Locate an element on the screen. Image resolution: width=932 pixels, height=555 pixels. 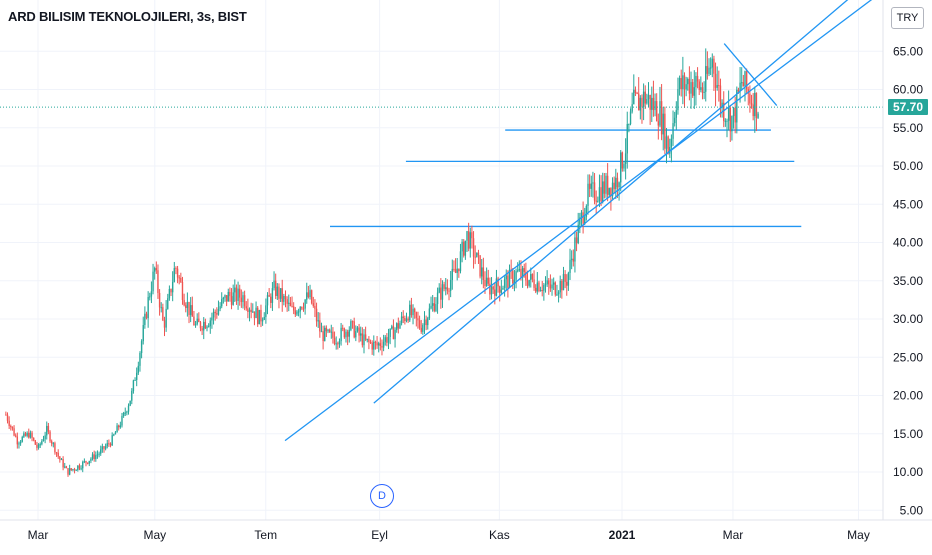
descending-trendline is located at coordinates (750, 74).